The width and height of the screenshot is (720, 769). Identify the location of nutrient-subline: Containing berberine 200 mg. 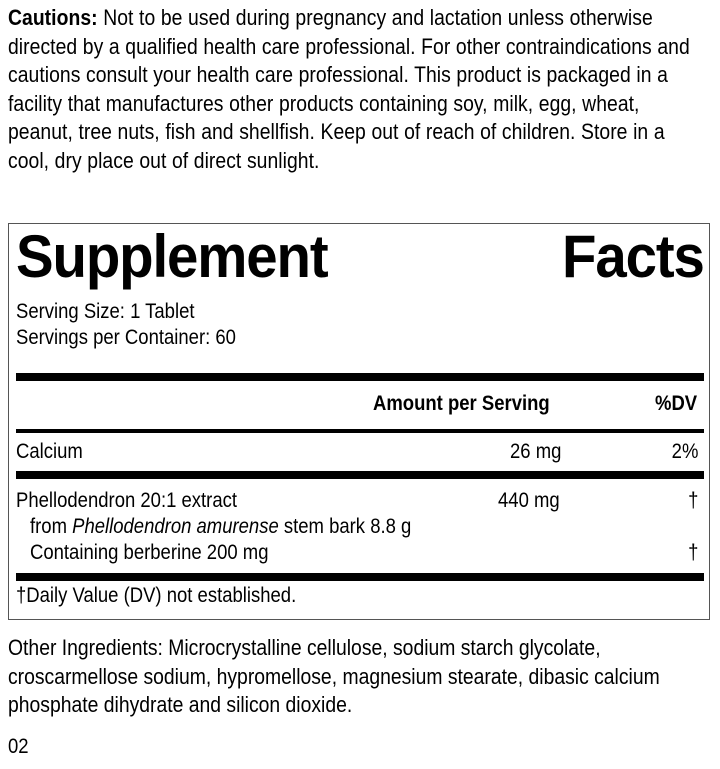
(149, 552).